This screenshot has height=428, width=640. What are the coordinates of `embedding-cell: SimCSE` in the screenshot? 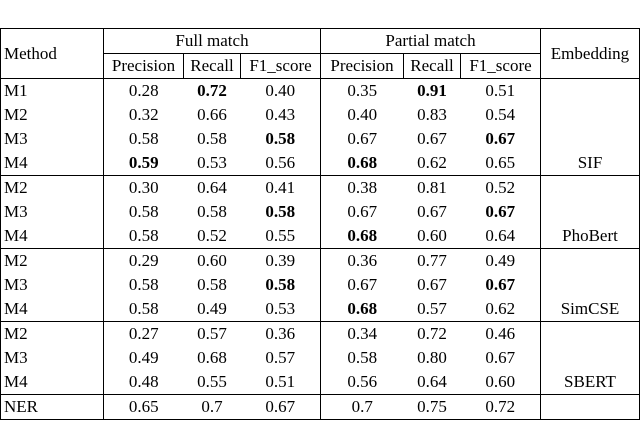 It's located at (590, 285).